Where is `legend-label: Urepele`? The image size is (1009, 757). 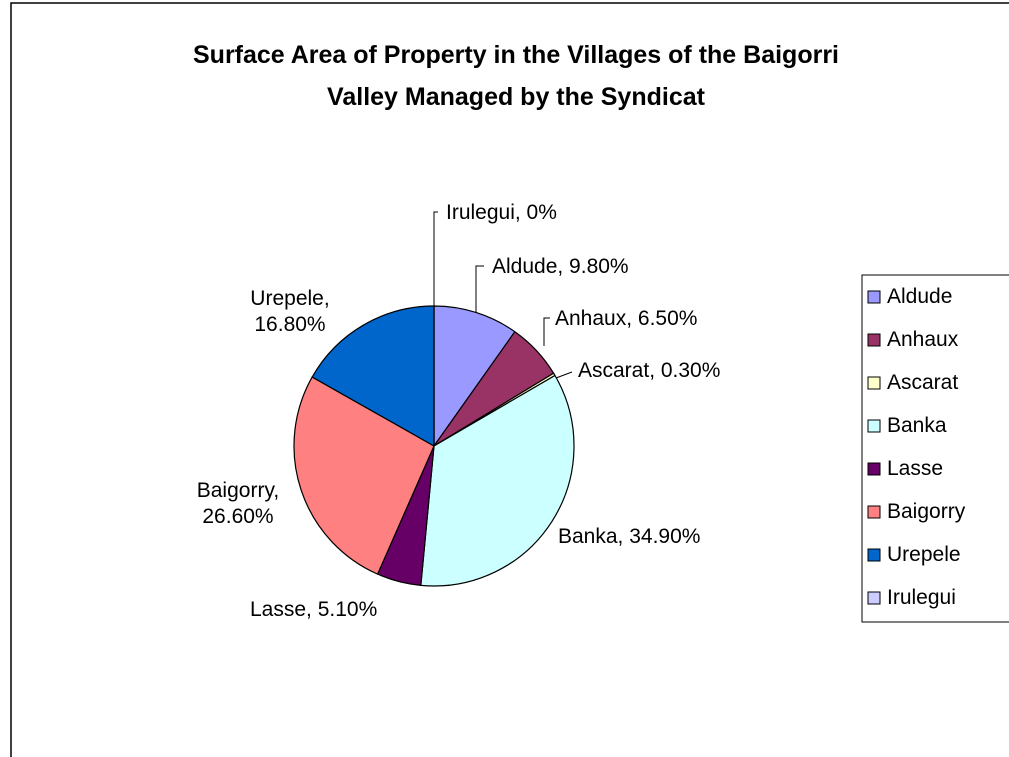
legend-label: Urepele is located at coordinates (924, 554).